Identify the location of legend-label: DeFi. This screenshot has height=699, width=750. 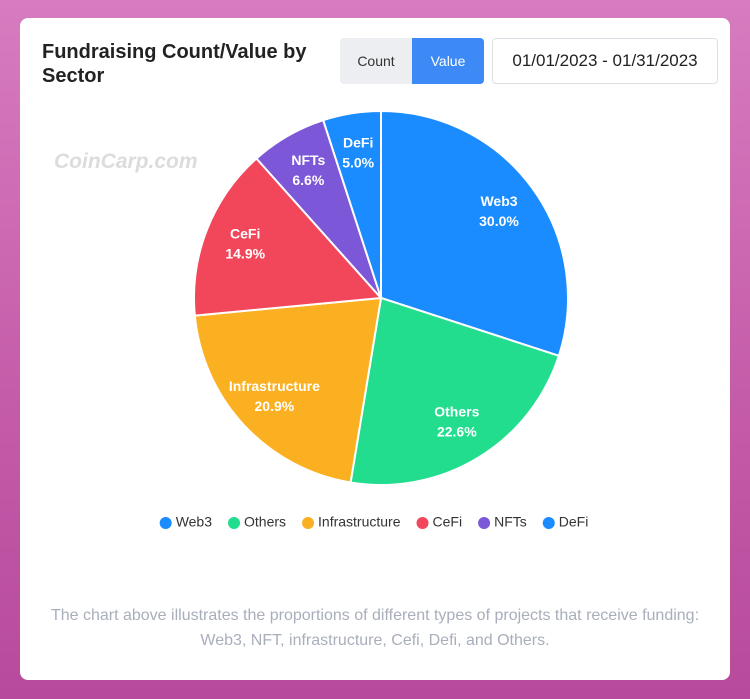
(574, 522).